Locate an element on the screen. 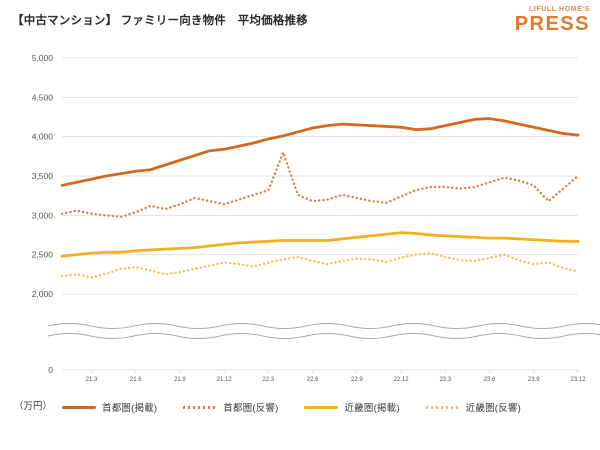 This screenshot has height=450, width=600. y-axis-unit-label: （万円） is located at coordinates (33, 406).